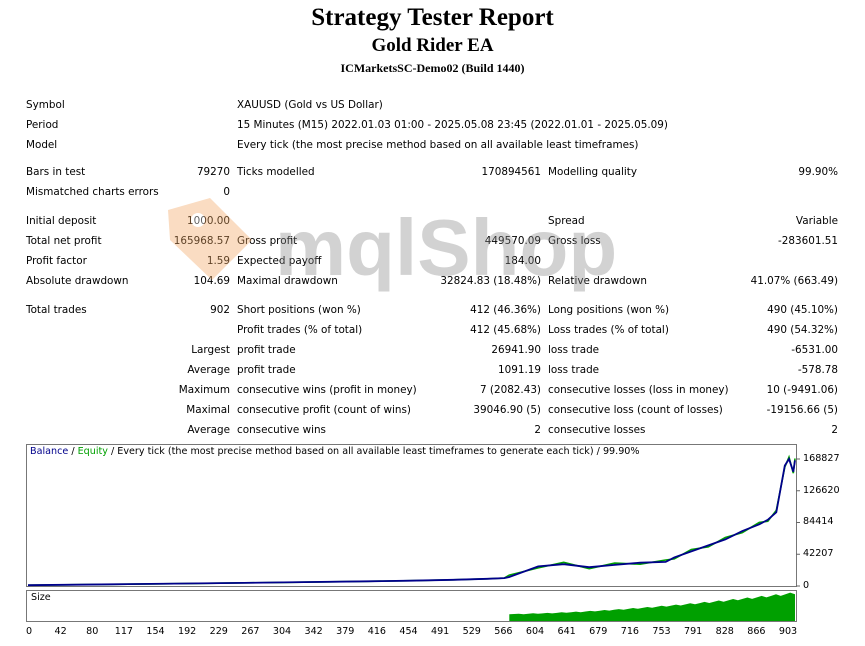  Describe the element at coordinates (218, 631) in the screenshot. I see `x-tick-label: 229` at that location.